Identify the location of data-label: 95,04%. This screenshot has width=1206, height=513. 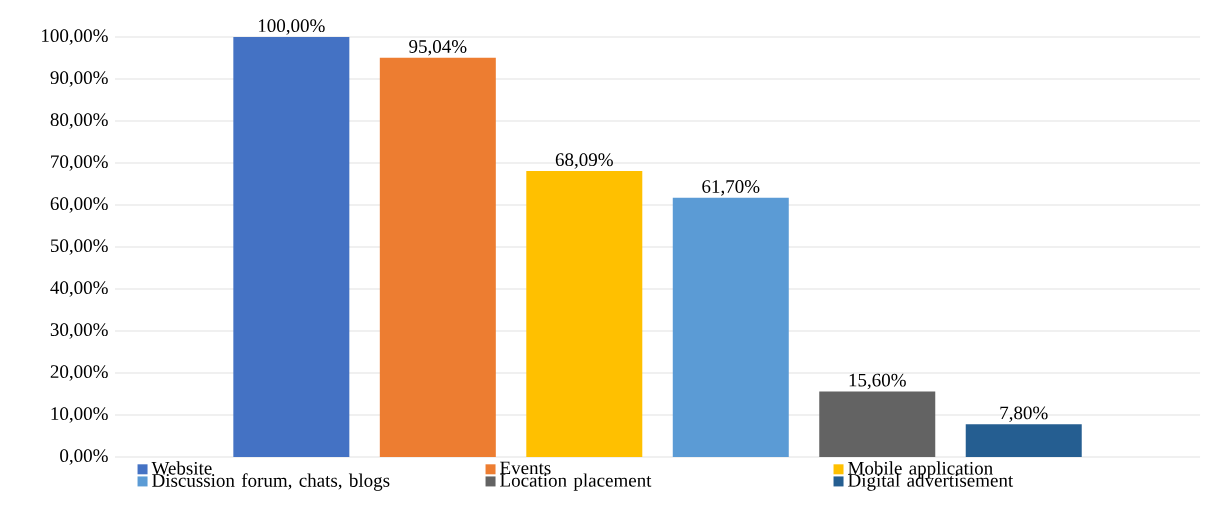
(438, 48).